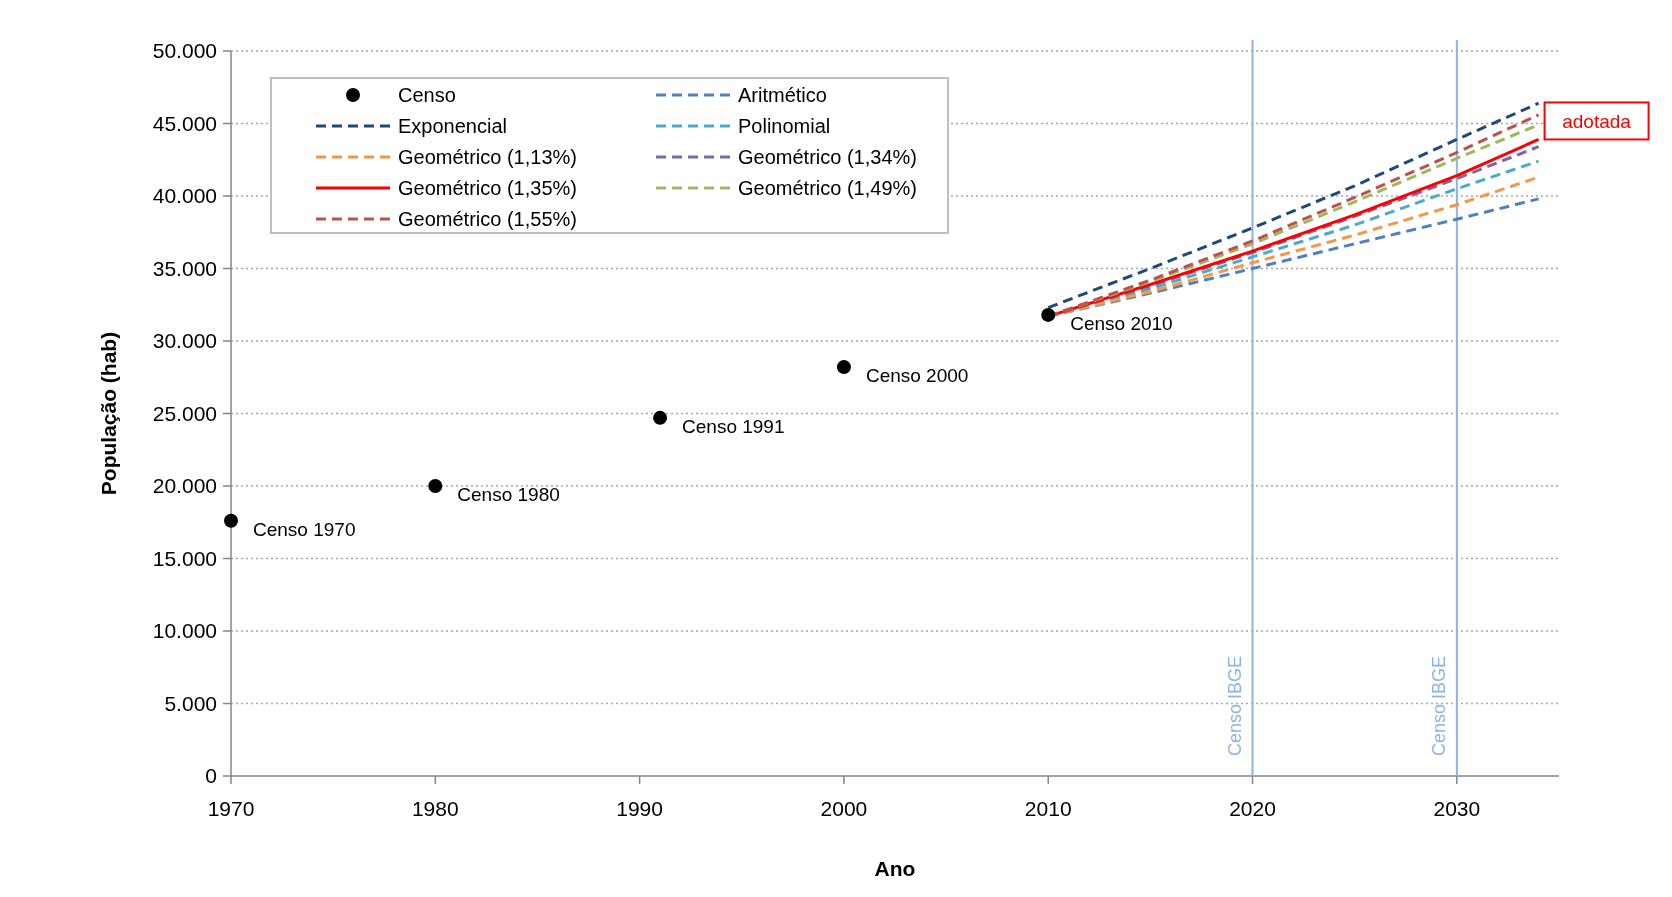  I want to click on annotation: Censo 2000, so click(917, 376).